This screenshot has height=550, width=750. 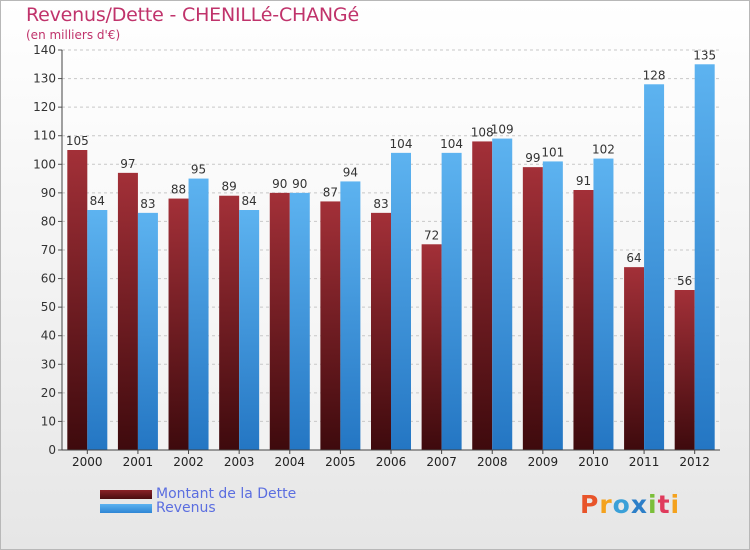 I want to click on logo-letter: x, so click(x=639, y=504).